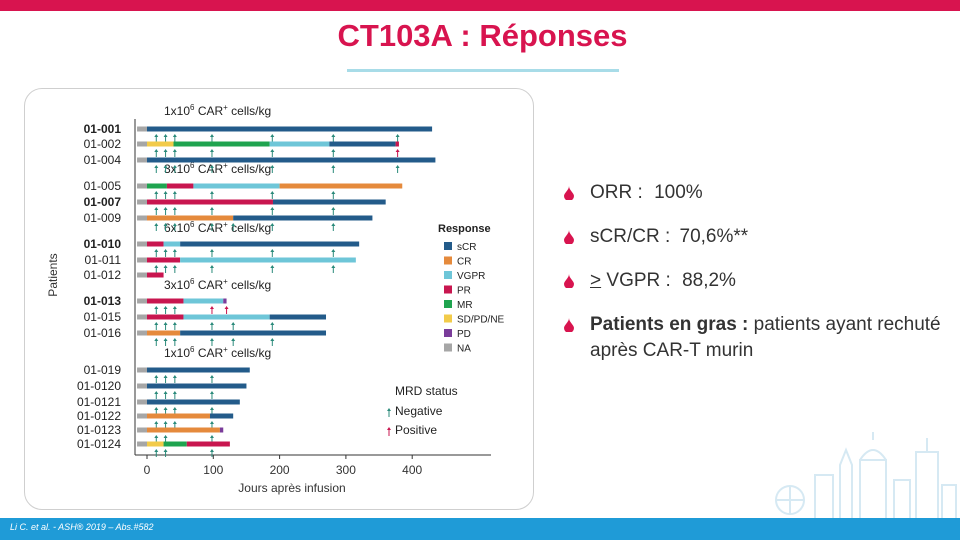 The image size is (960, 540). I want to click on legend-label: PD, so click(464, 334).